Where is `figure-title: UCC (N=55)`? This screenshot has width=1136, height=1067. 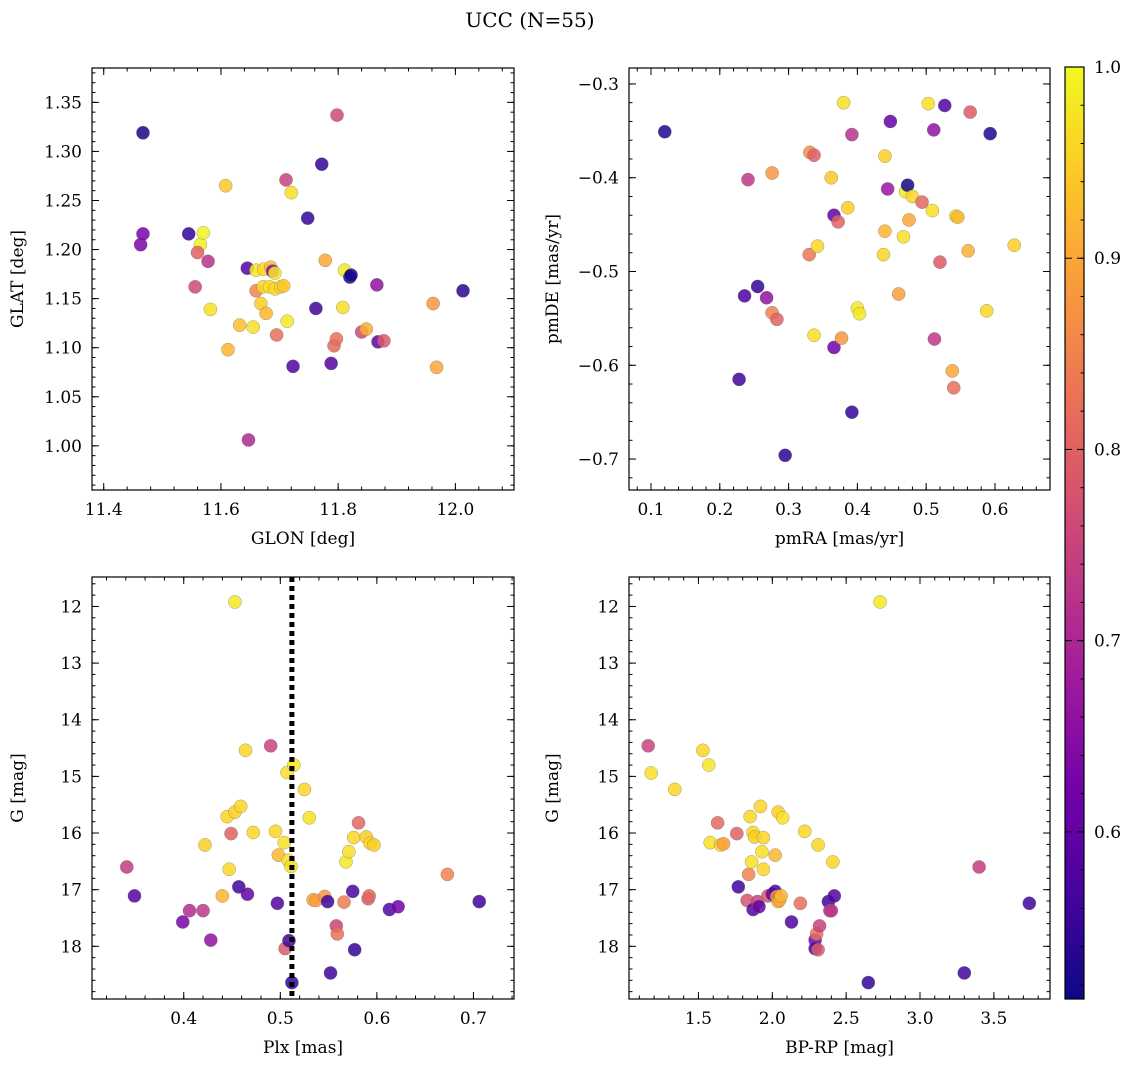
figure-title: UCC (N=55) is located at coordinates (529, 20).